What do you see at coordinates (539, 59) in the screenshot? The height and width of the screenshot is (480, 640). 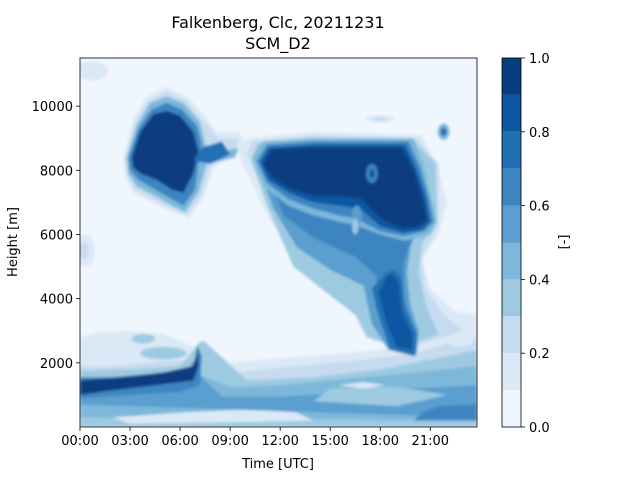 I see `colorbar-tick-label: 1.0` at bounding box center [539, 59].